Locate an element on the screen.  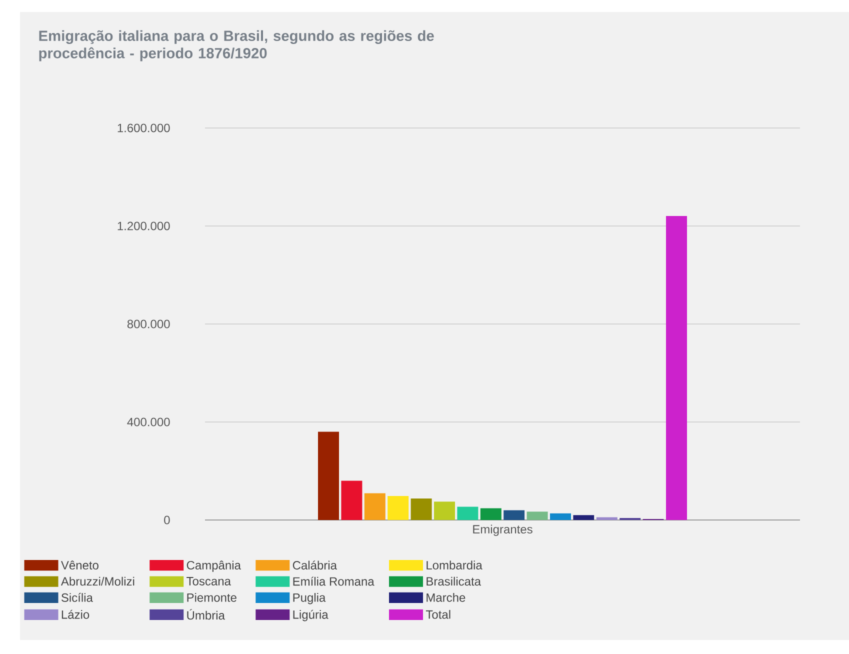
legend-label: Toscana is located at coordinates (208, 581).